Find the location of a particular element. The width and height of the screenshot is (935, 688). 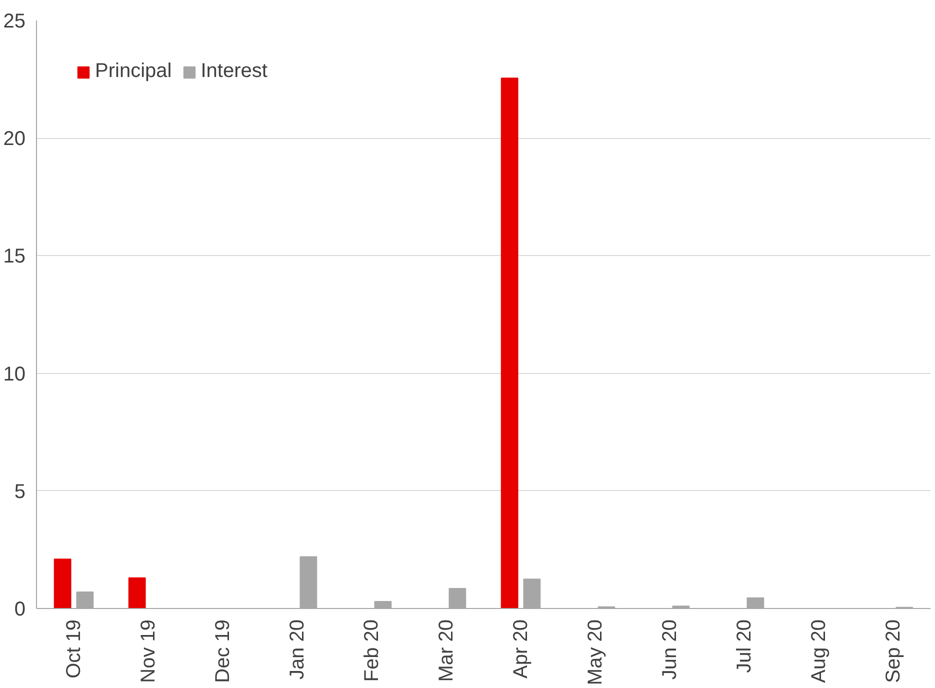

x-tick-label: Jan 20 is located at coordinates (297, 649).